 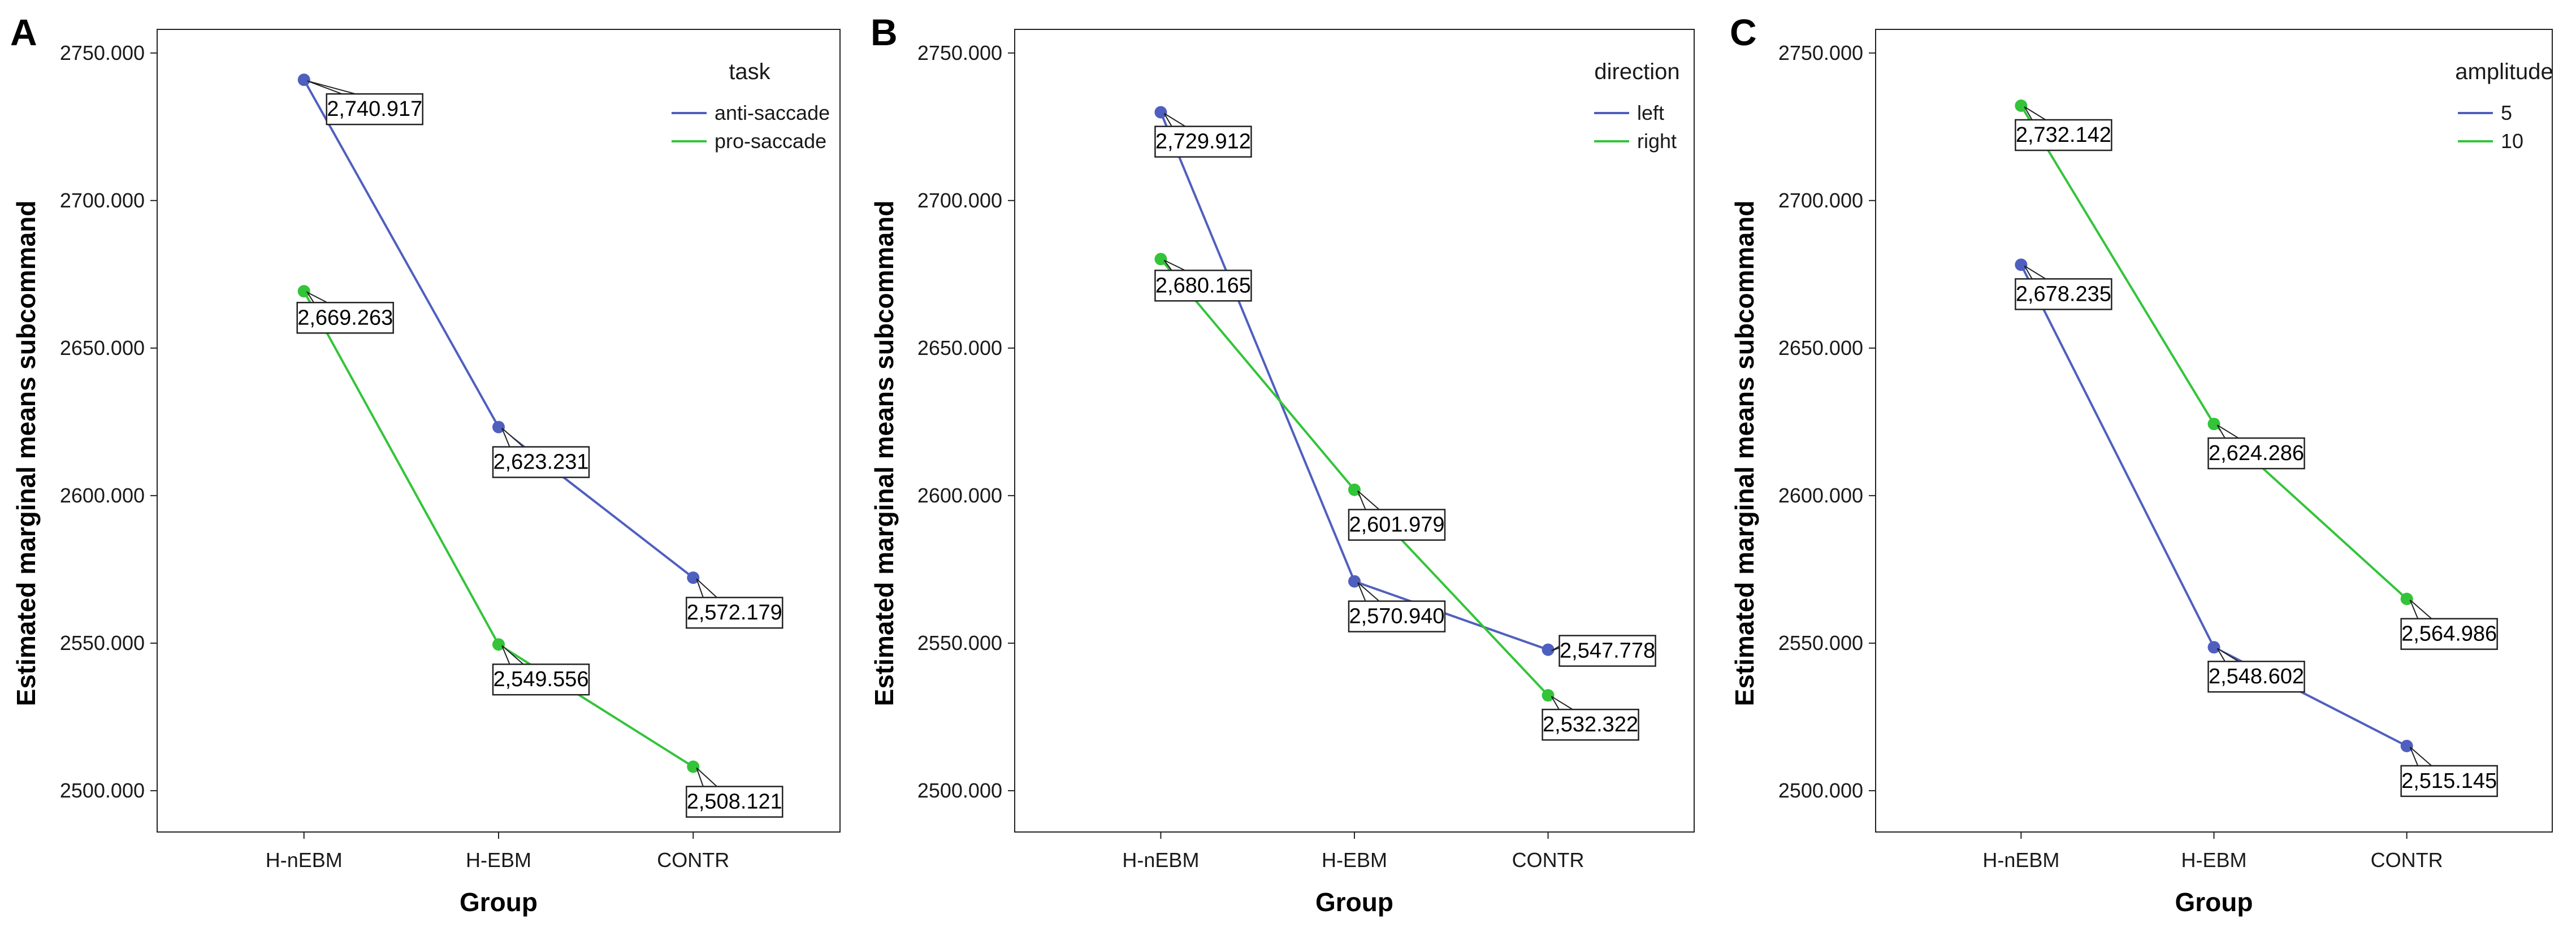 I want to click on data-label-group: 2,669.263, so click(x=345, y=312).